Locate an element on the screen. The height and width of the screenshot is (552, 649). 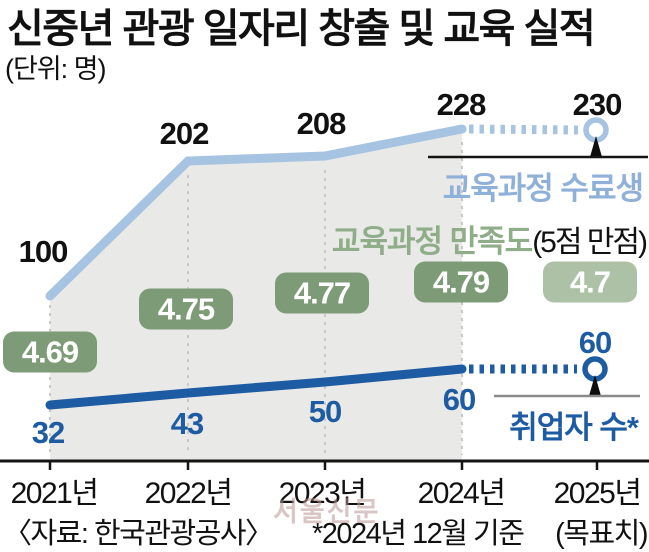
legend-satisfaction-name: 교육과정 만족도 is located at coordinates (432, 241).